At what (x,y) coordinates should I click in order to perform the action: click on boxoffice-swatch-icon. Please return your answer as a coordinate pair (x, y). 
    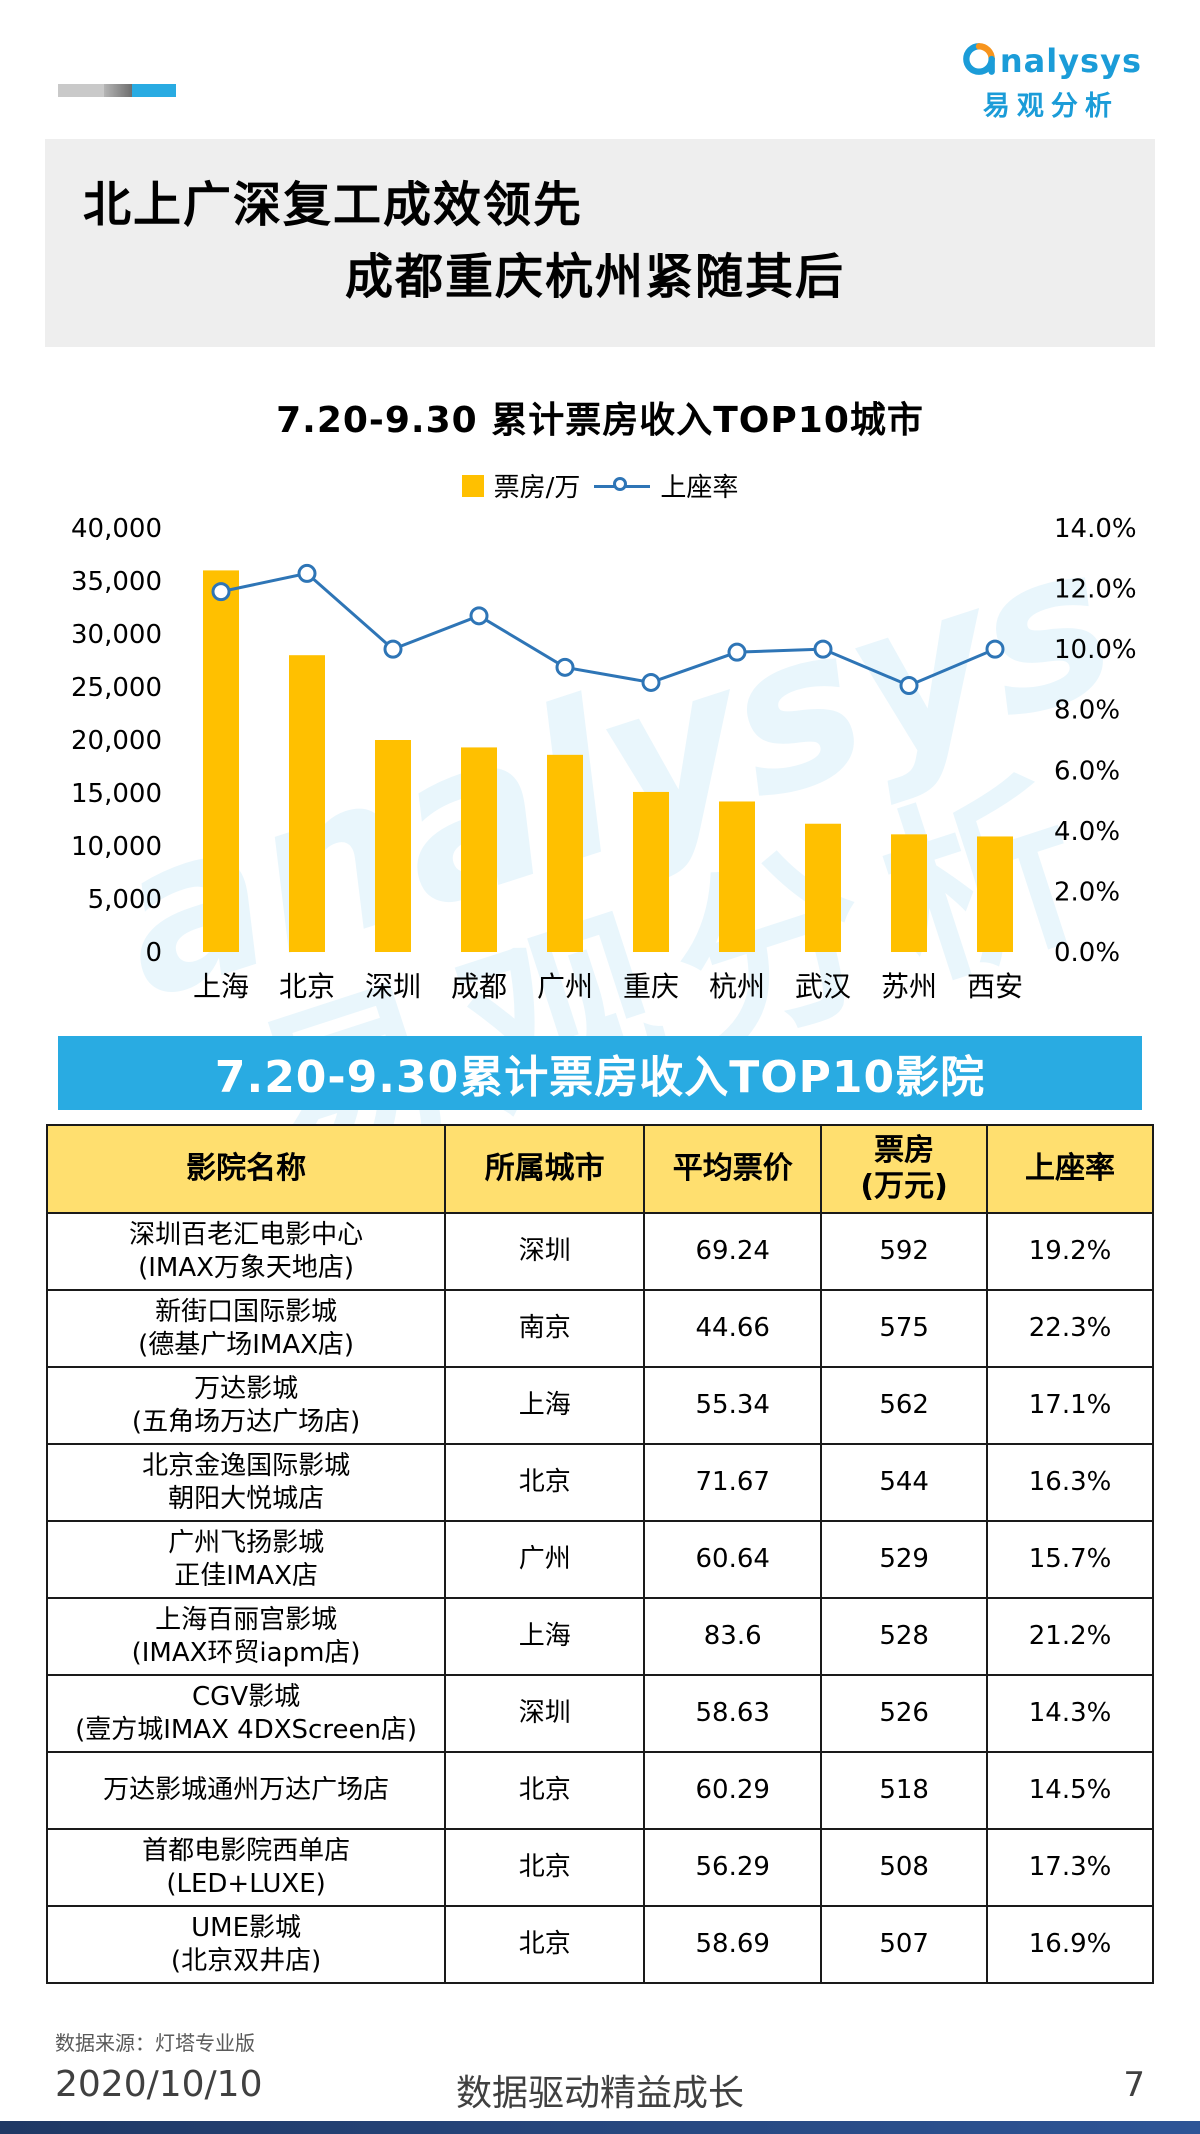
    Looking at the image, I should click on (472, 485).